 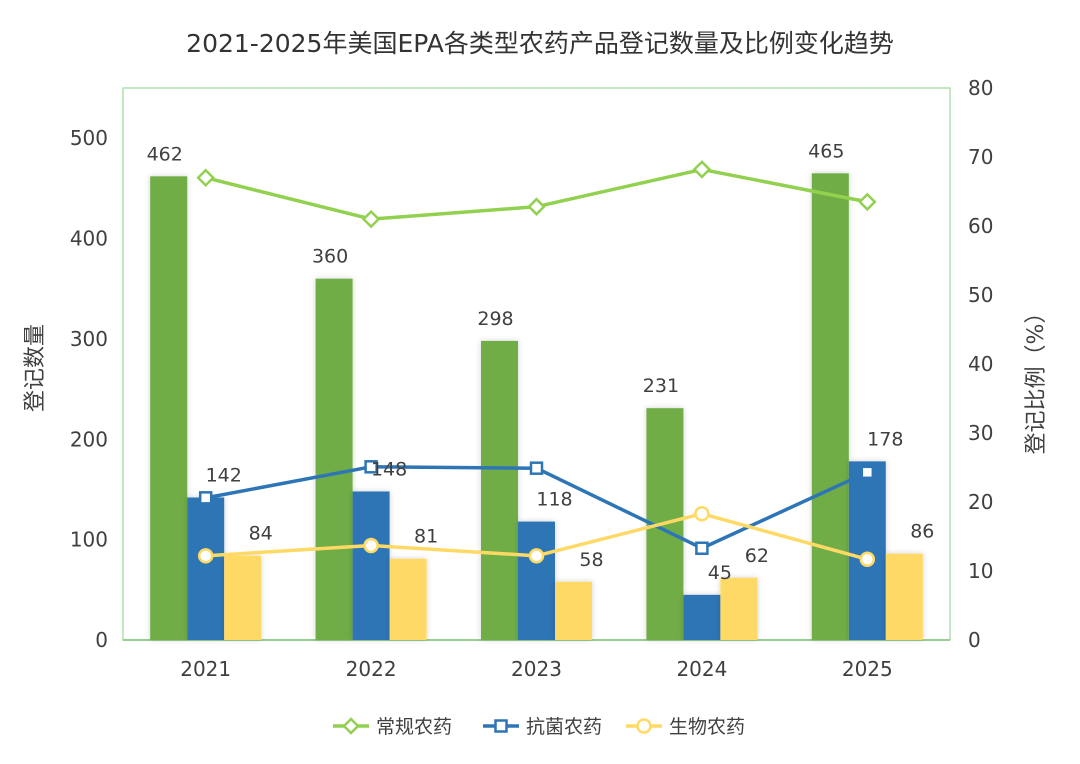 What do you see at coordinates (89, 239) in the screenshot?
I see `y-tick-label: 400` at bounding box center [89, 239].